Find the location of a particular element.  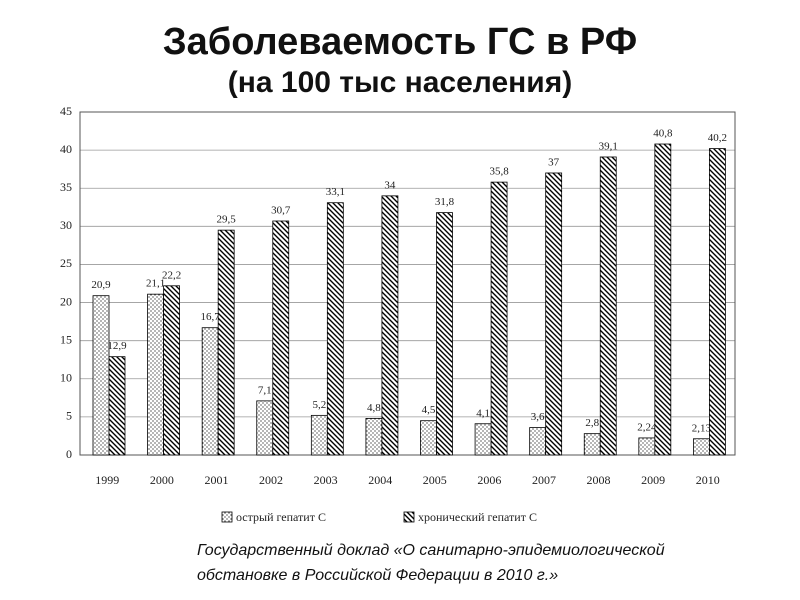

y-tick-label: 0 is located at coordinates (69, 454).